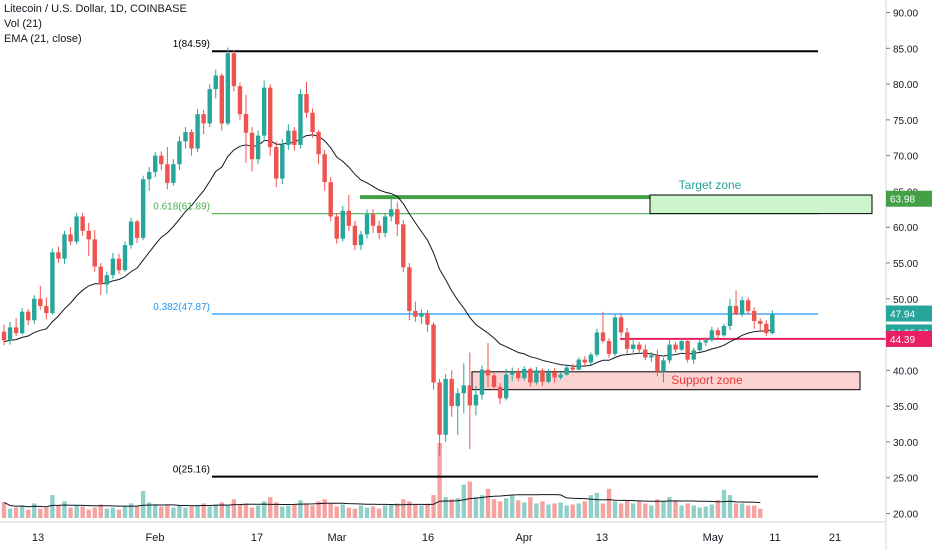  What do you see at coordinates (905, 407) in the screenshot?
I see `price-tick-label: 35.00` at bounding box center [905, 407].